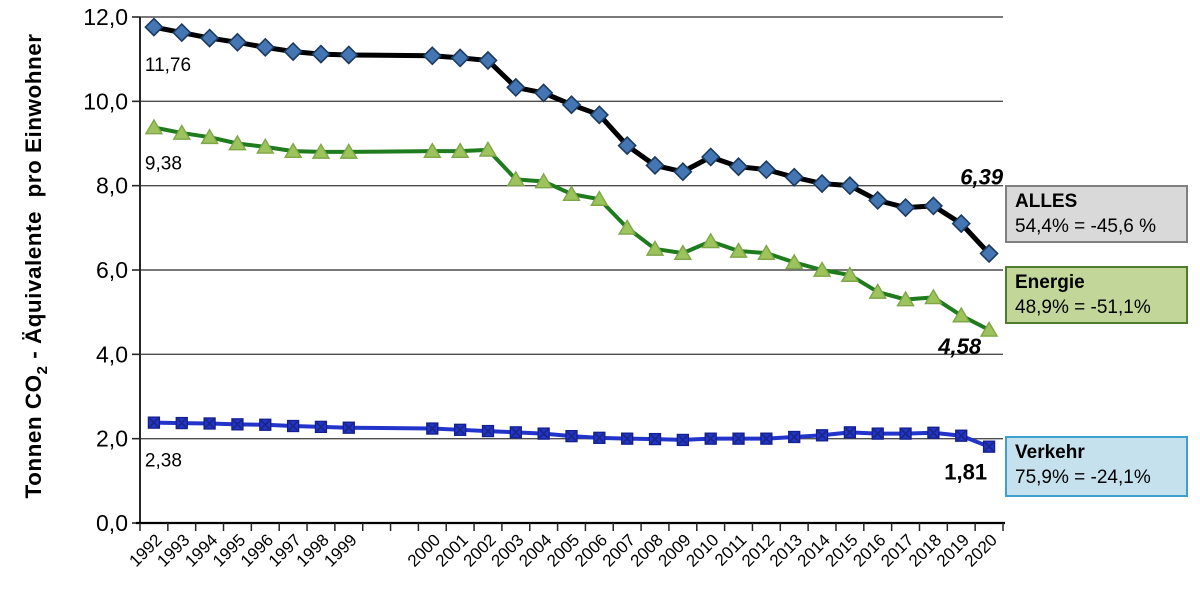 The height and width of the screenshot is (593, 1200). What do you see at coordinates (112, 523) in the screenshot?
I see `y-tick-label-0,0: 0,0` at bounding box center [112, 523].